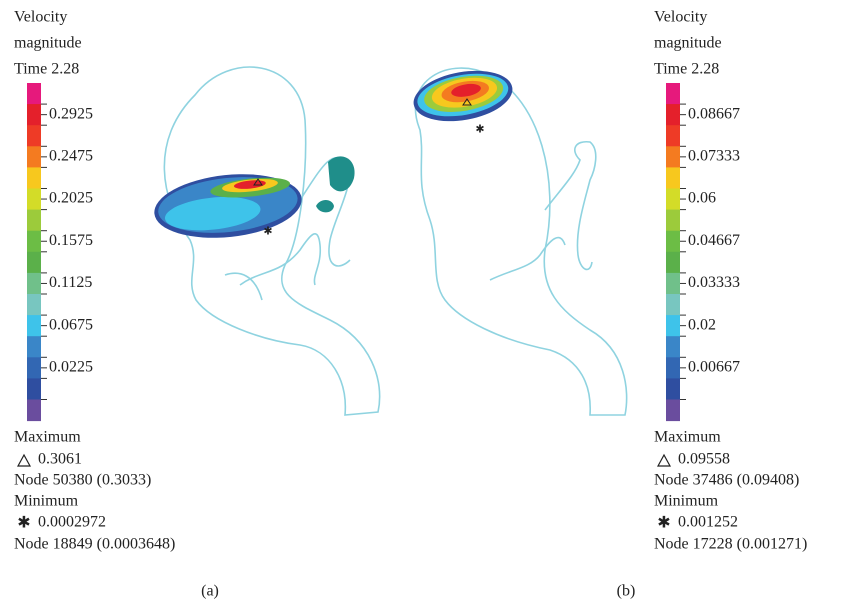 The width and height of the screenshot is (854, 605). I want to click on colorbar-label: 0.04667, so click(714, 240).